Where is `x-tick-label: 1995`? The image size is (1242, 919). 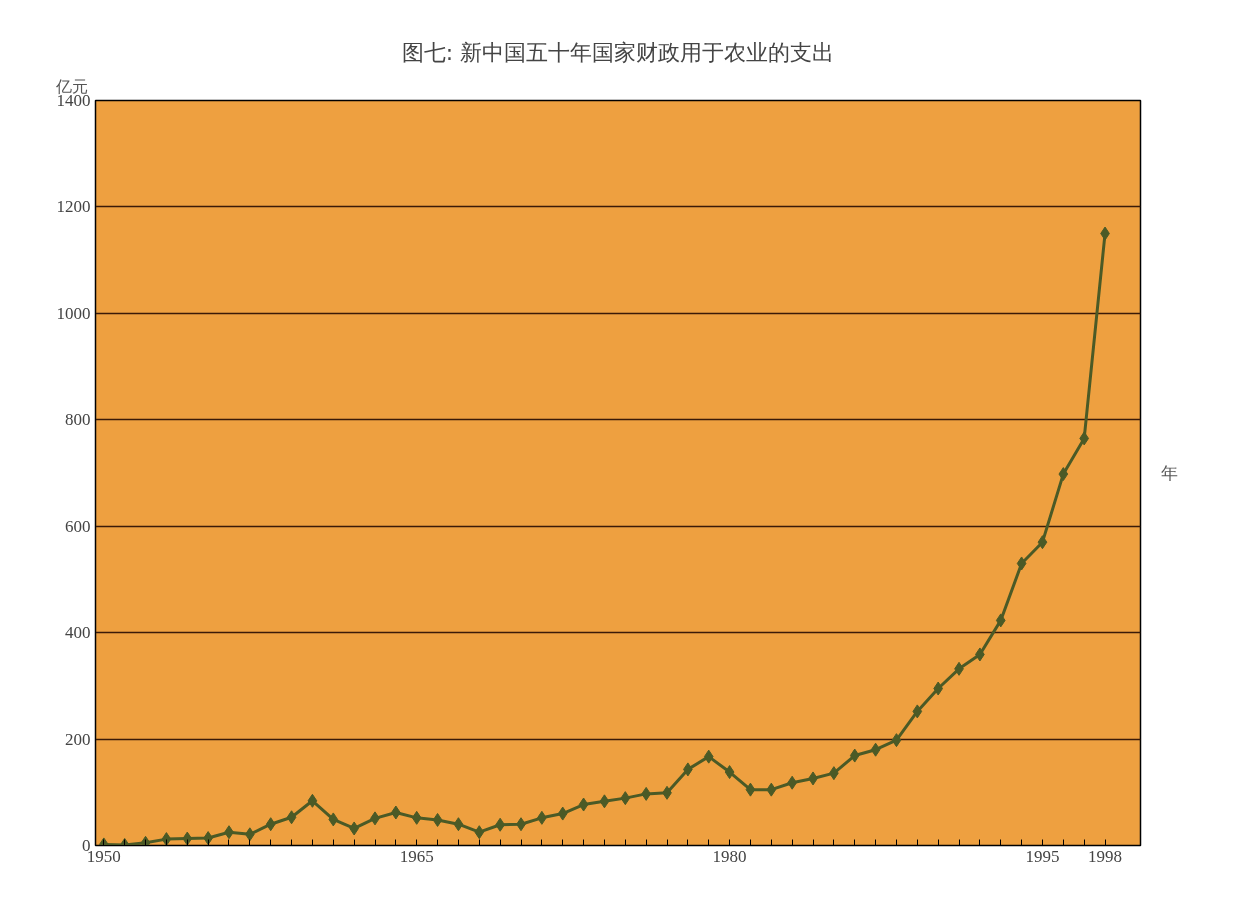
x-tick-label: 1995 is located at coordinates (1042, 856).